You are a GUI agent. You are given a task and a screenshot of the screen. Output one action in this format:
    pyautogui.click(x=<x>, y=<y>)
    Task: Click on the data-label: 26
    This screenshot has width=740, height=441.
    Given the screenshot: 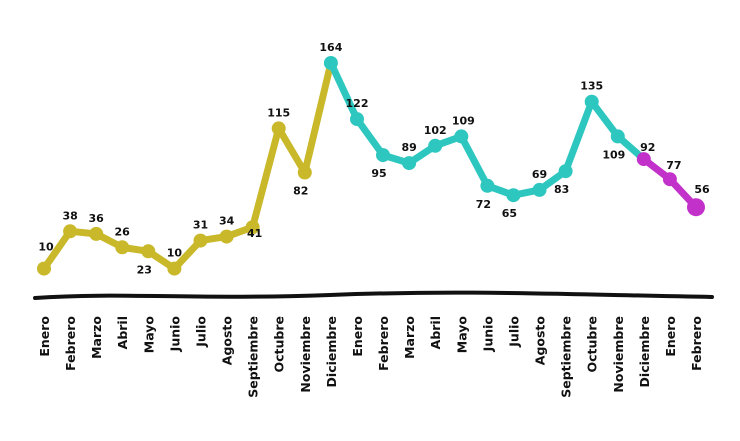 What is the action you would take?
    pyautogui.click(x=123, y=231)
    